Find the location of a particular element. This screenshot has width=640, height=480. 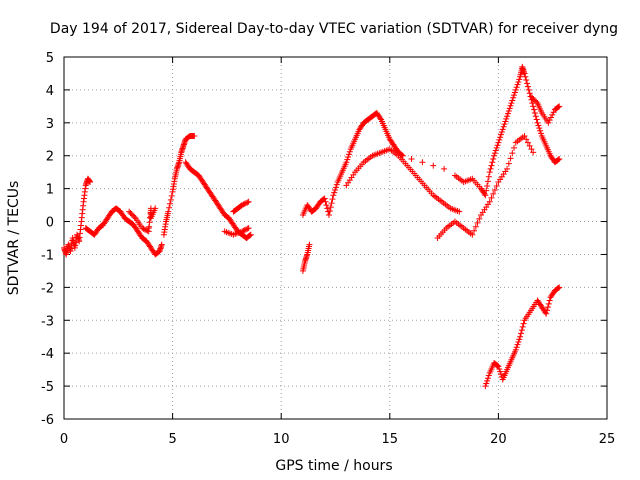

y-tick-label: 2 is located at coordinates (50, 157).